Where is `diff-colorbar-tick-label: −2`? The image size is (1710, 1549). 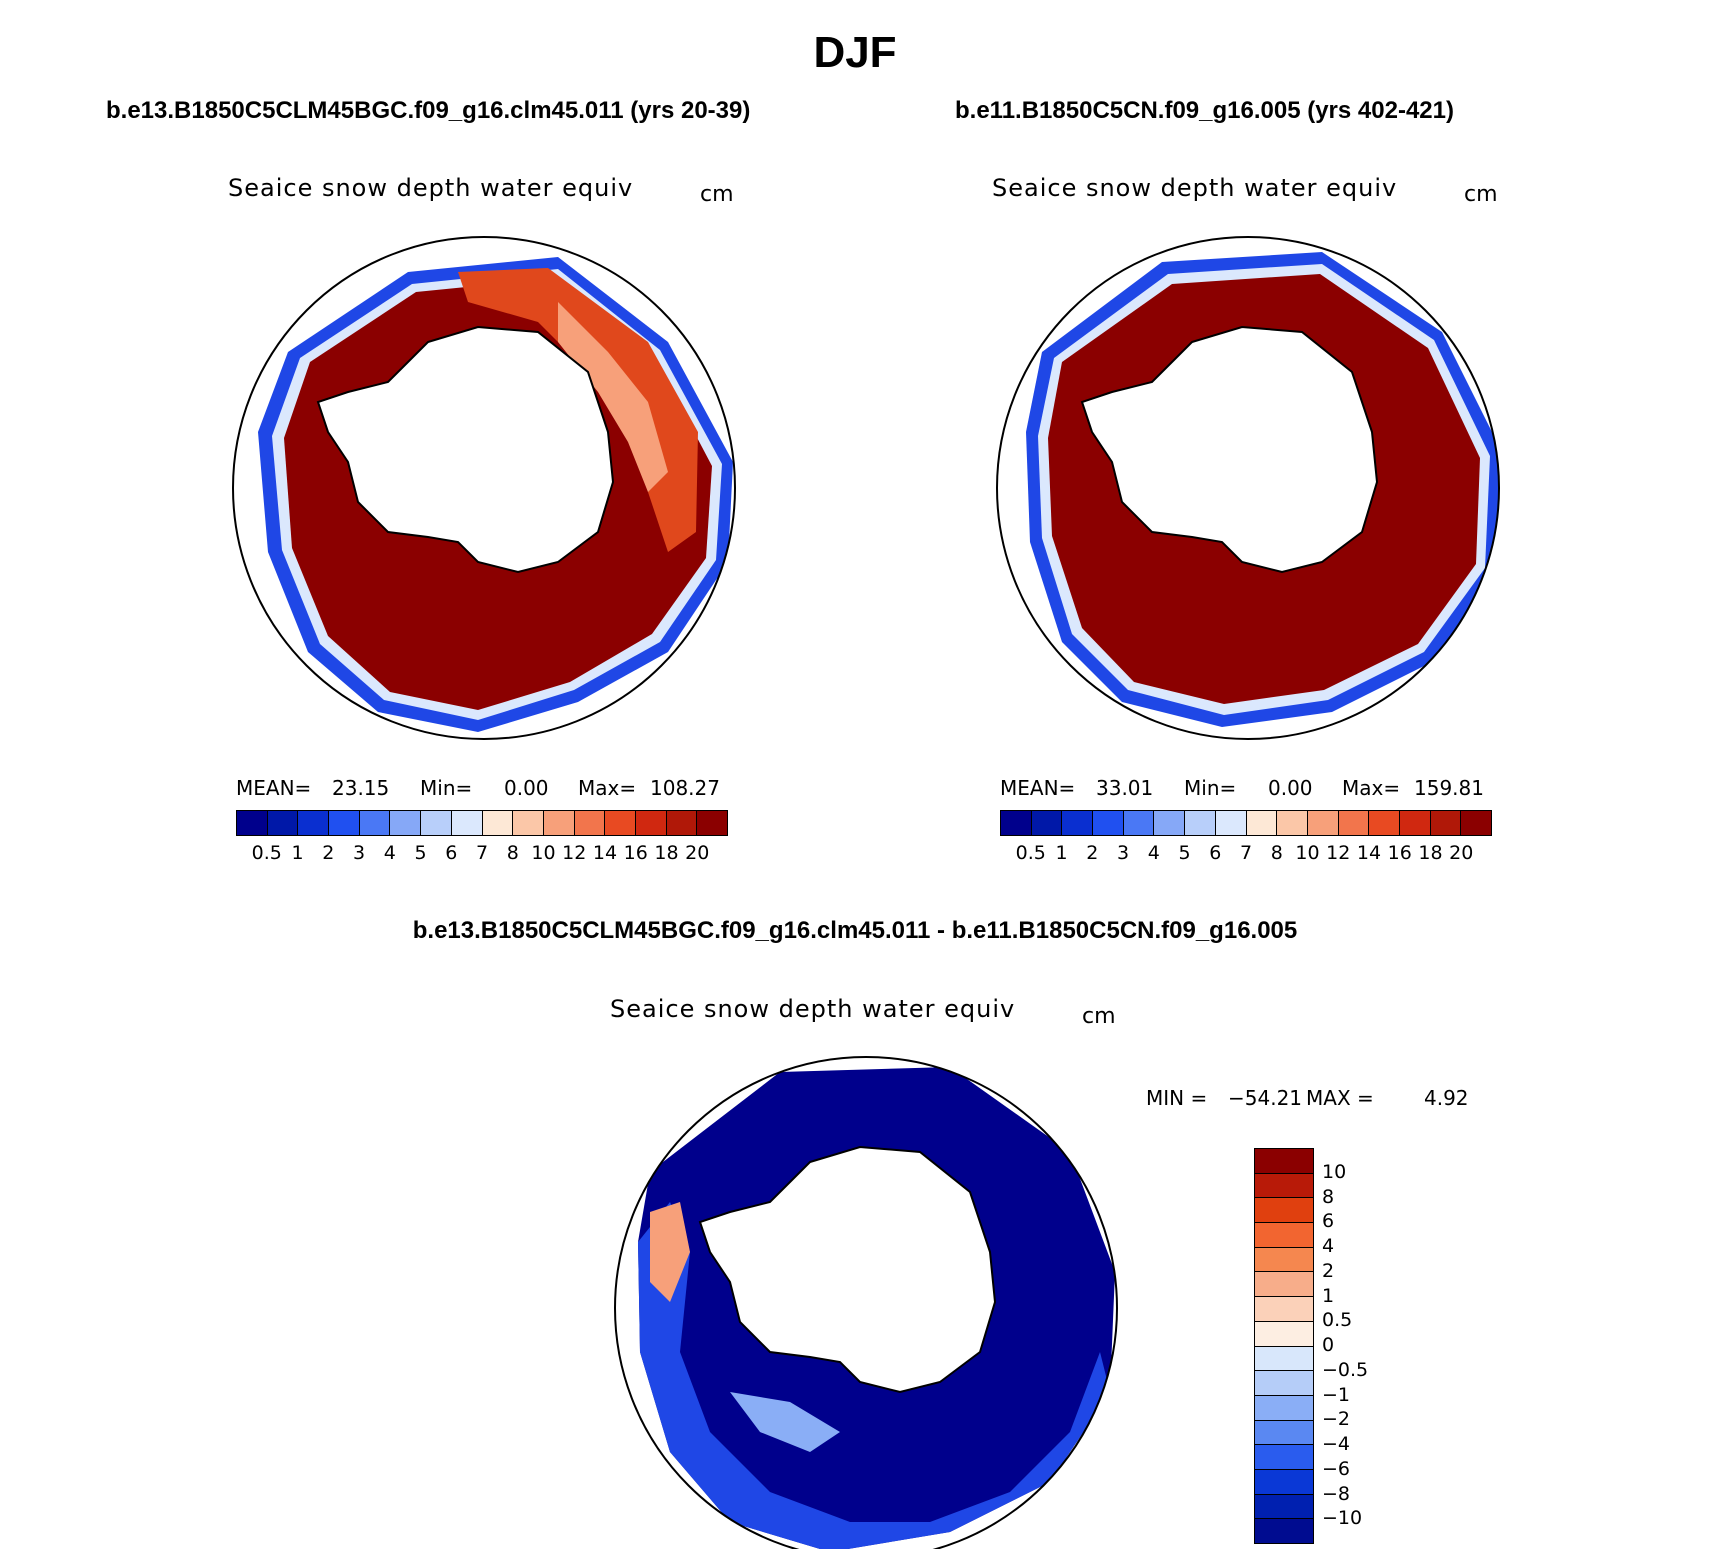
diff-colorbar-tick-label: −2 is located at coordinates (1336, 1419).